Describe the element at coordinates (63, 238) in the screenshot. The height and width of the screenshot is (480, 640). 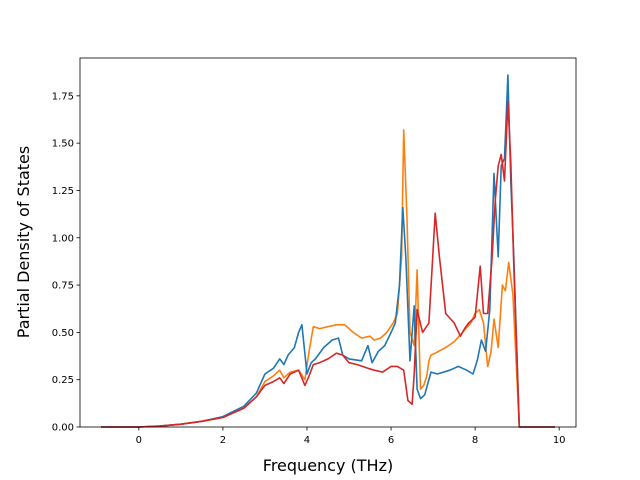
I see `y-tick-label: 1.00` at that location.